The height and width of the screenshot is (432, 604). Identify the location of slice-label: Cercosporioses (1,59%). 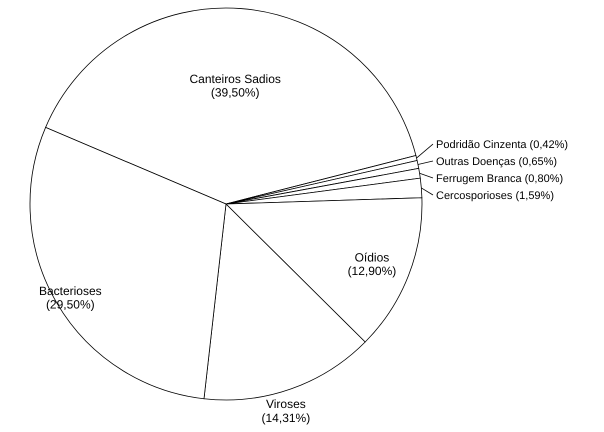
(495, 196).